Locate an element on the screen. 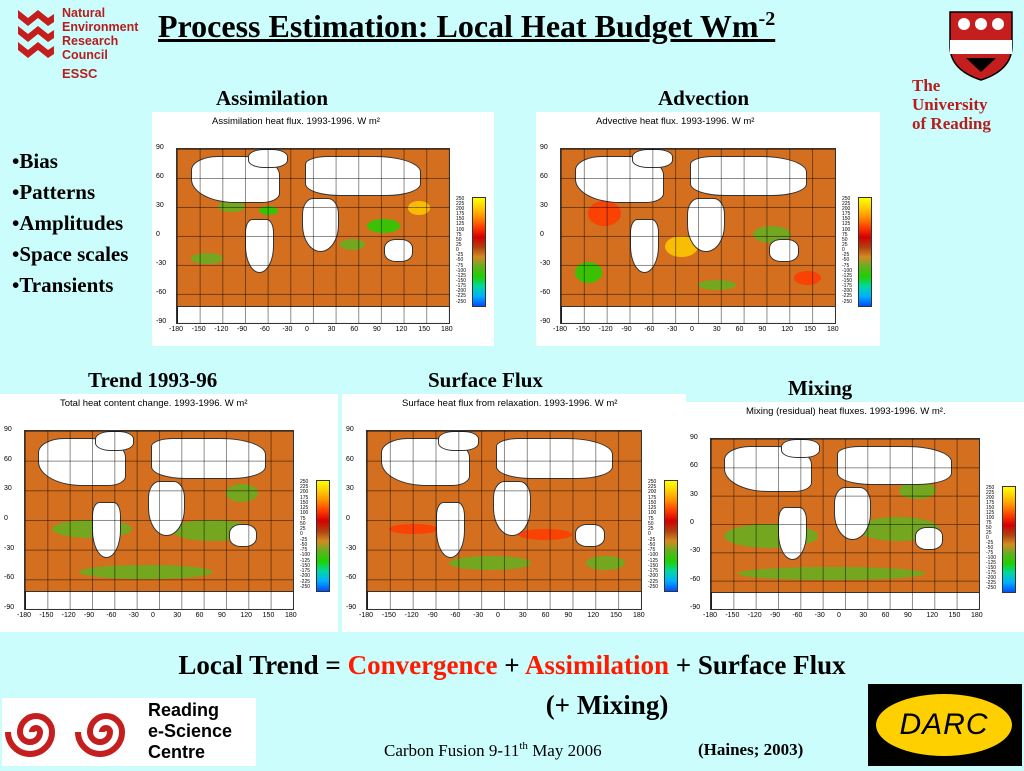  lon-tick-label: 0 is located at coordinates (307, 329).